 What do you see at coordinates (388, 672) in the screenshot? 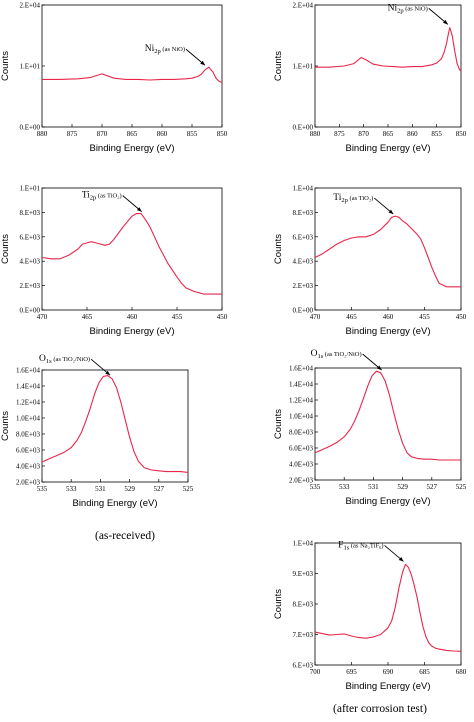
I see `x-tick-label: 690` at bounding box center [388, 672].